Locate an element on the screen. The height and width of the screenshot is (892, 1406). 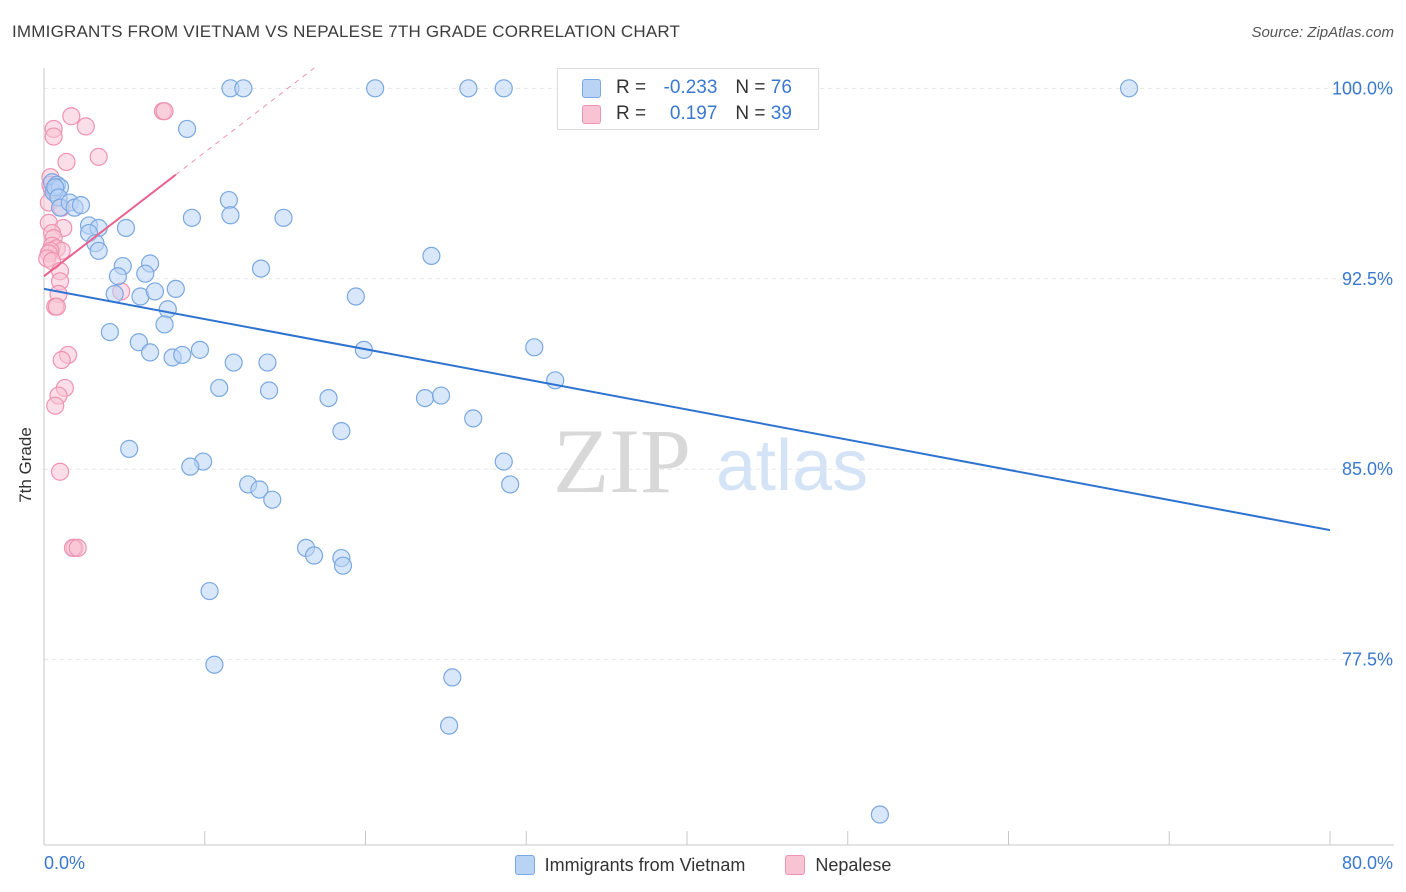
legend-swatch-nepalese is located at coordinates (795, 865).